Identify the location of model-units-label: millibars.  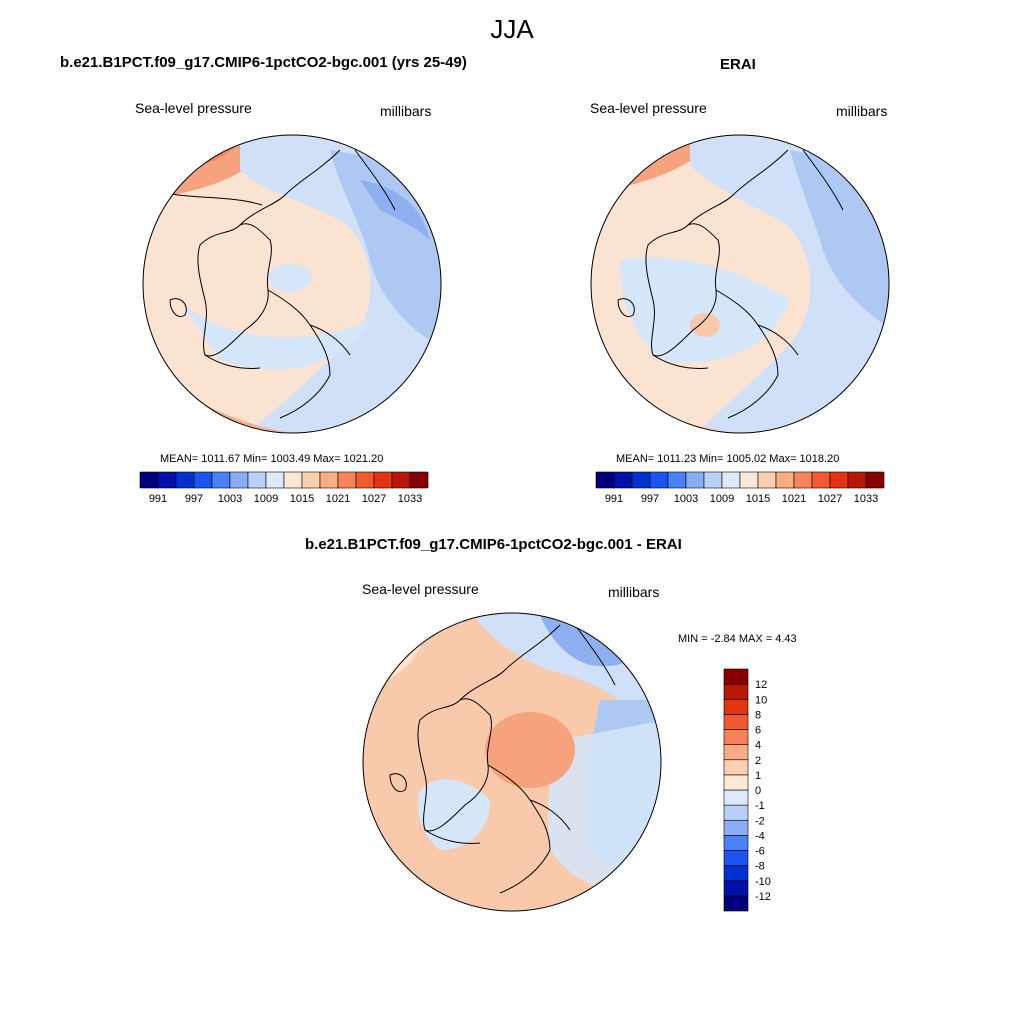
(406, 111).